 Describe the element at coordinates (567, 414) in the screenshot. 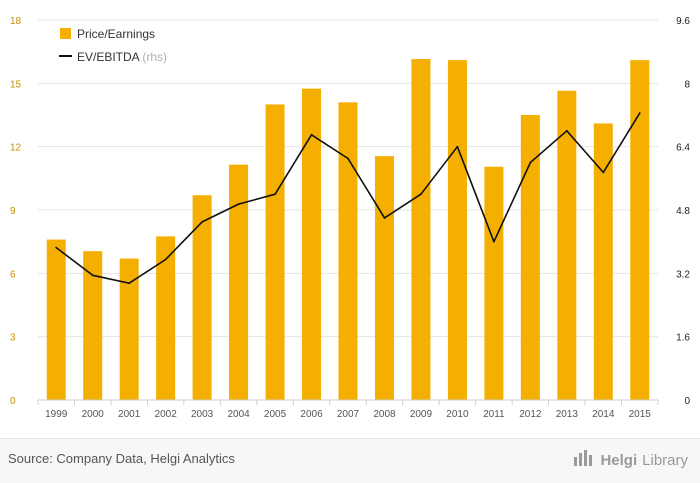

I see `x-tick-label: 2013` at that location.